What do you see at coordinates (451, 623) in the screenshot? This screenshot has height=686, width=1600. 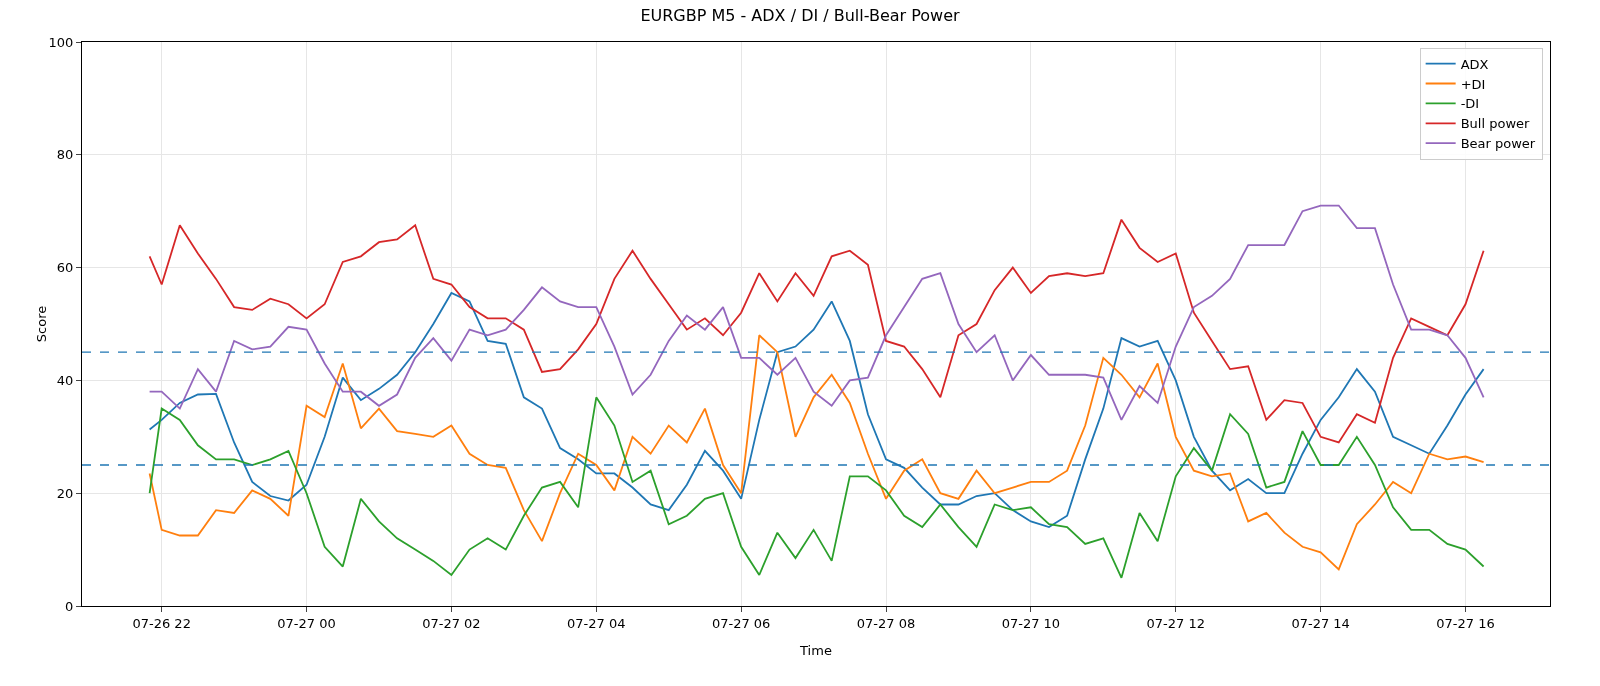 I see `x-tick-label: 07-27 02` at bounding box center [451, 623].